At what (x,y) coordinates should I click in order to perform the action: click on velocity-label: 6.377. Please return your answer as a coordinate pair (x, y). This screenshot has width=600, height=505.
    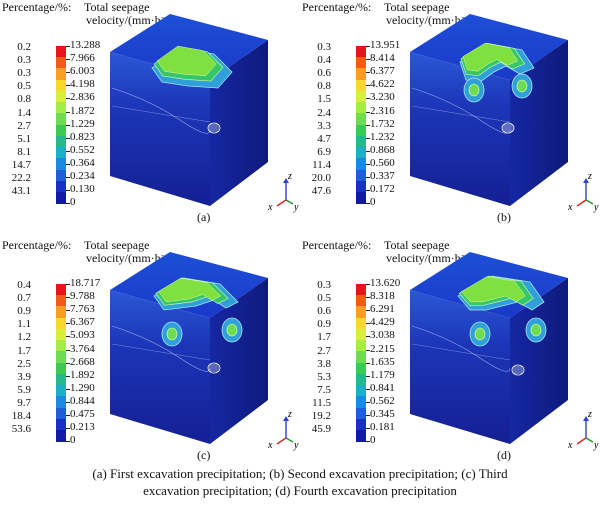
    Looking at the image, I should click on (382, 71).